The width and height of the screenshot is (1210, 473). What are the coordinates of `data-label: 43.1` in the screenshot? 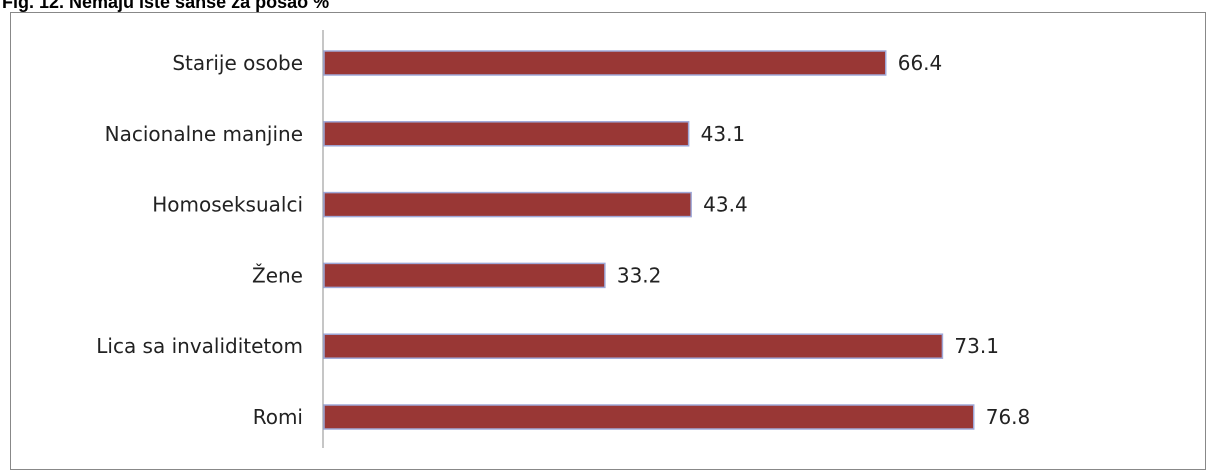 It's located at (723, 134).